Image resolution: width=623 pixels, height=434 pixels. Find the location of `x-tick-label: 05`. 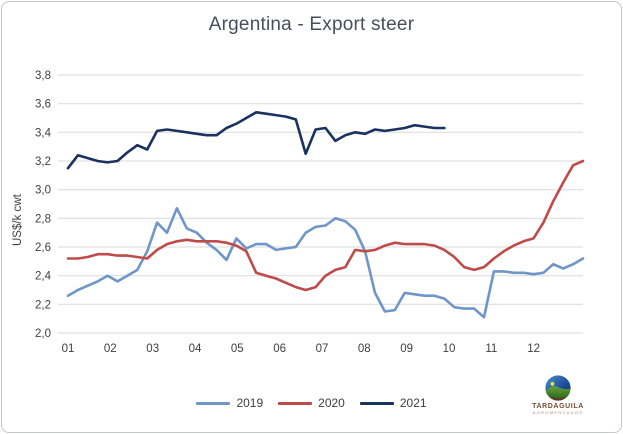

x-tick-label: 05 is located at coordinates (237, 349).